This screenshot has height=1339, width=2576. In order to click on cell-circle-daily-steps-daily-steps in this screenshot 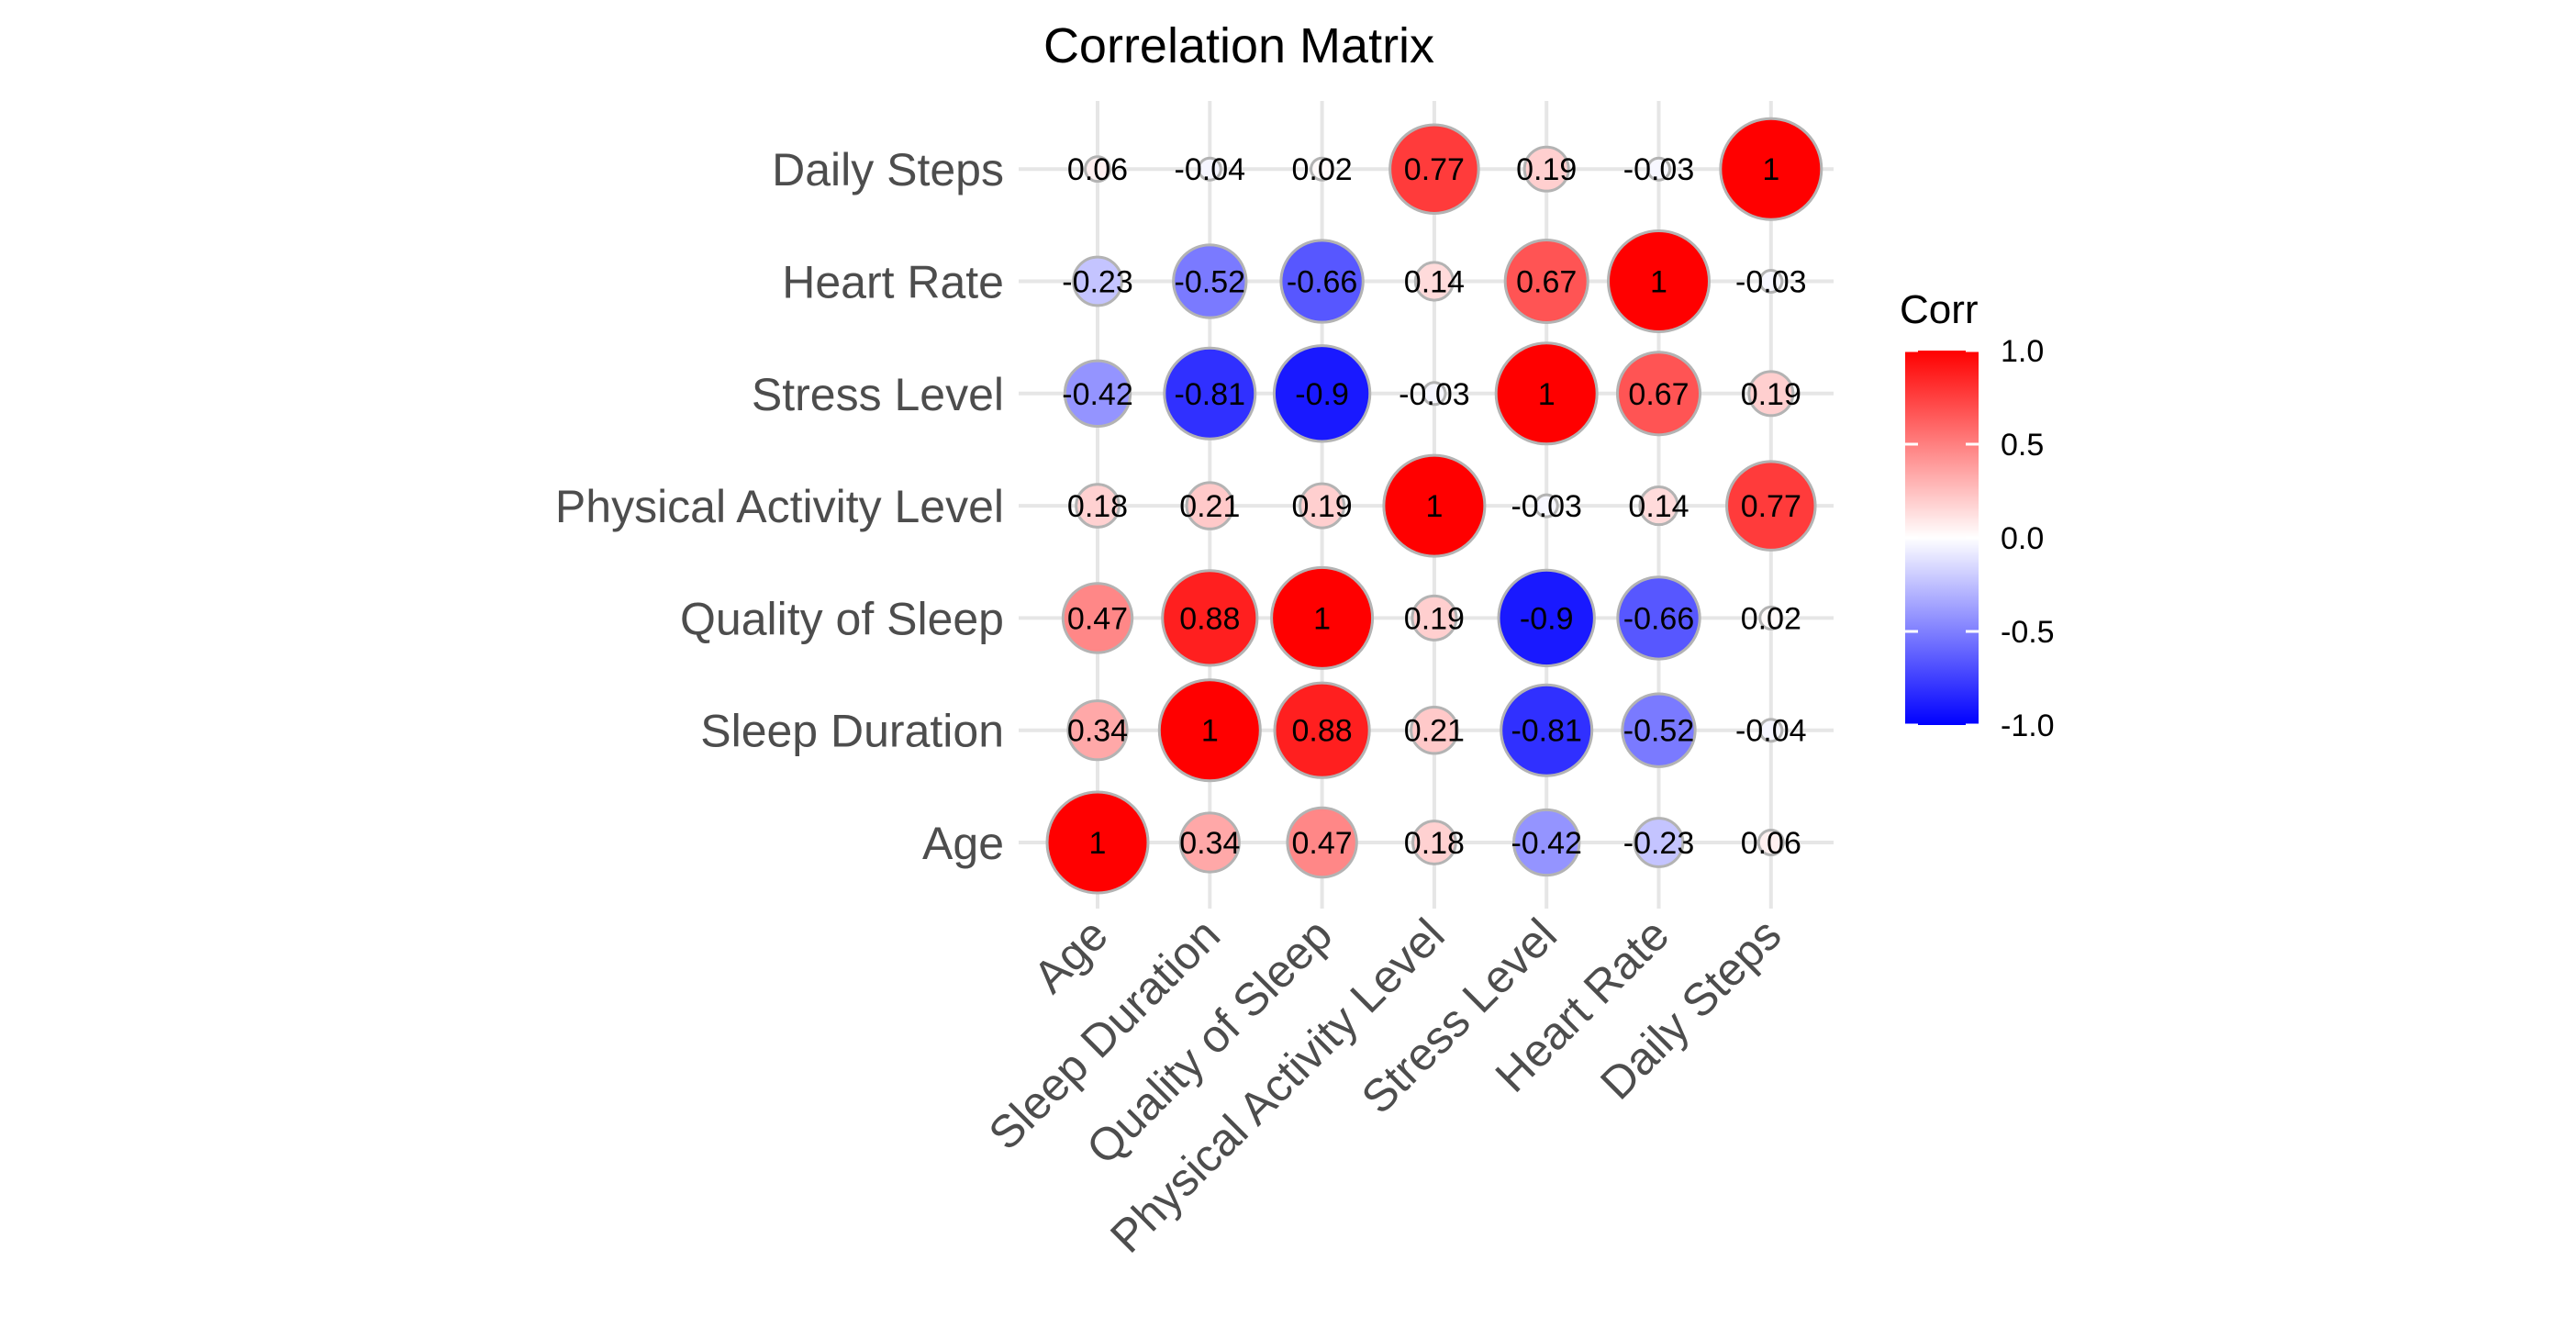, I will do `click(1771, 169)`.